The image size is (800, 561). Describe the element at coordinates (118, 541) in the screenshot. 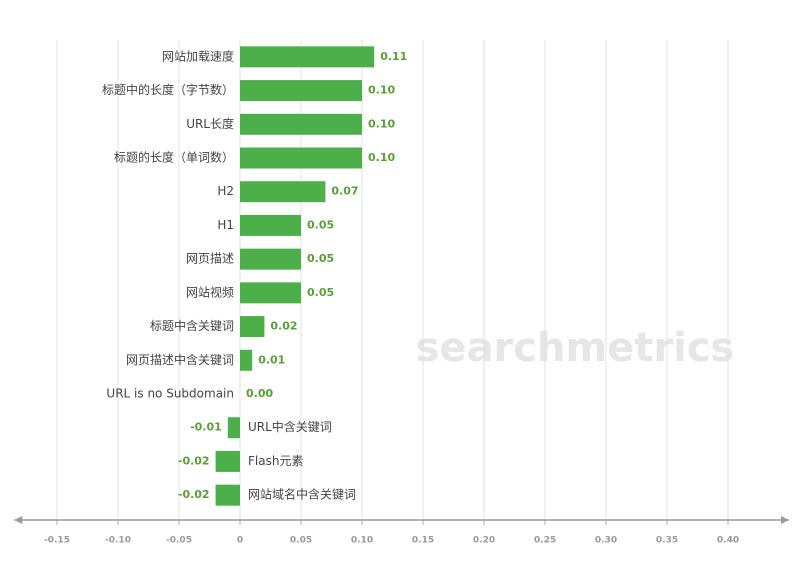

I see `x-tick-label: -0.10` at that location.